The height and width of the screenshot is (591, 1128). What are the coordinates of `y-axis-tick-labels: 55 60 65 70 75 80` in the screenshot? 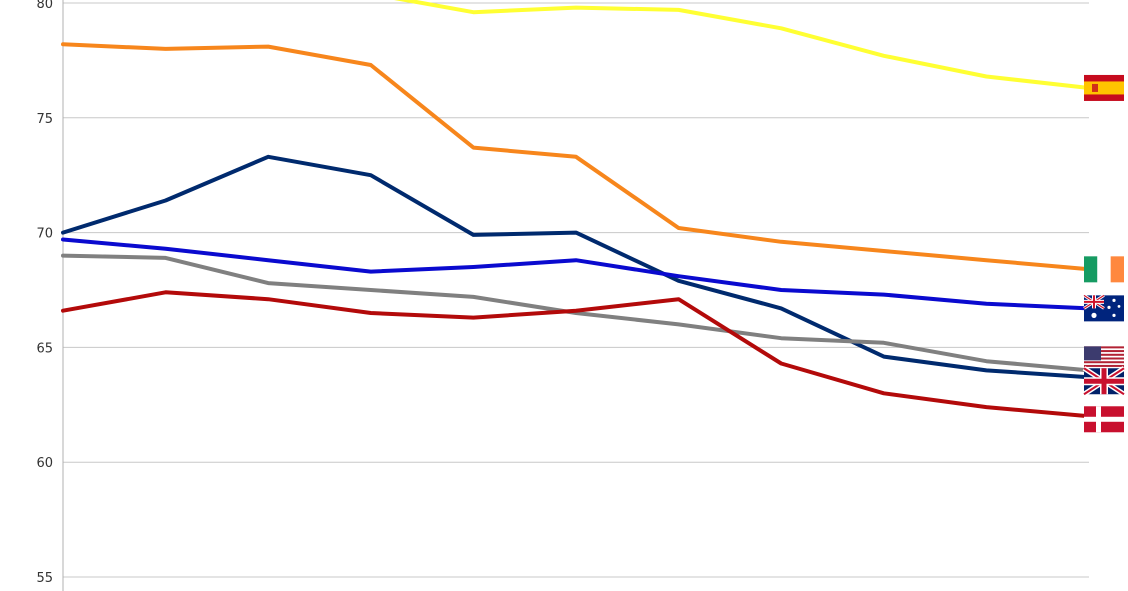 It's located at (44, 293).